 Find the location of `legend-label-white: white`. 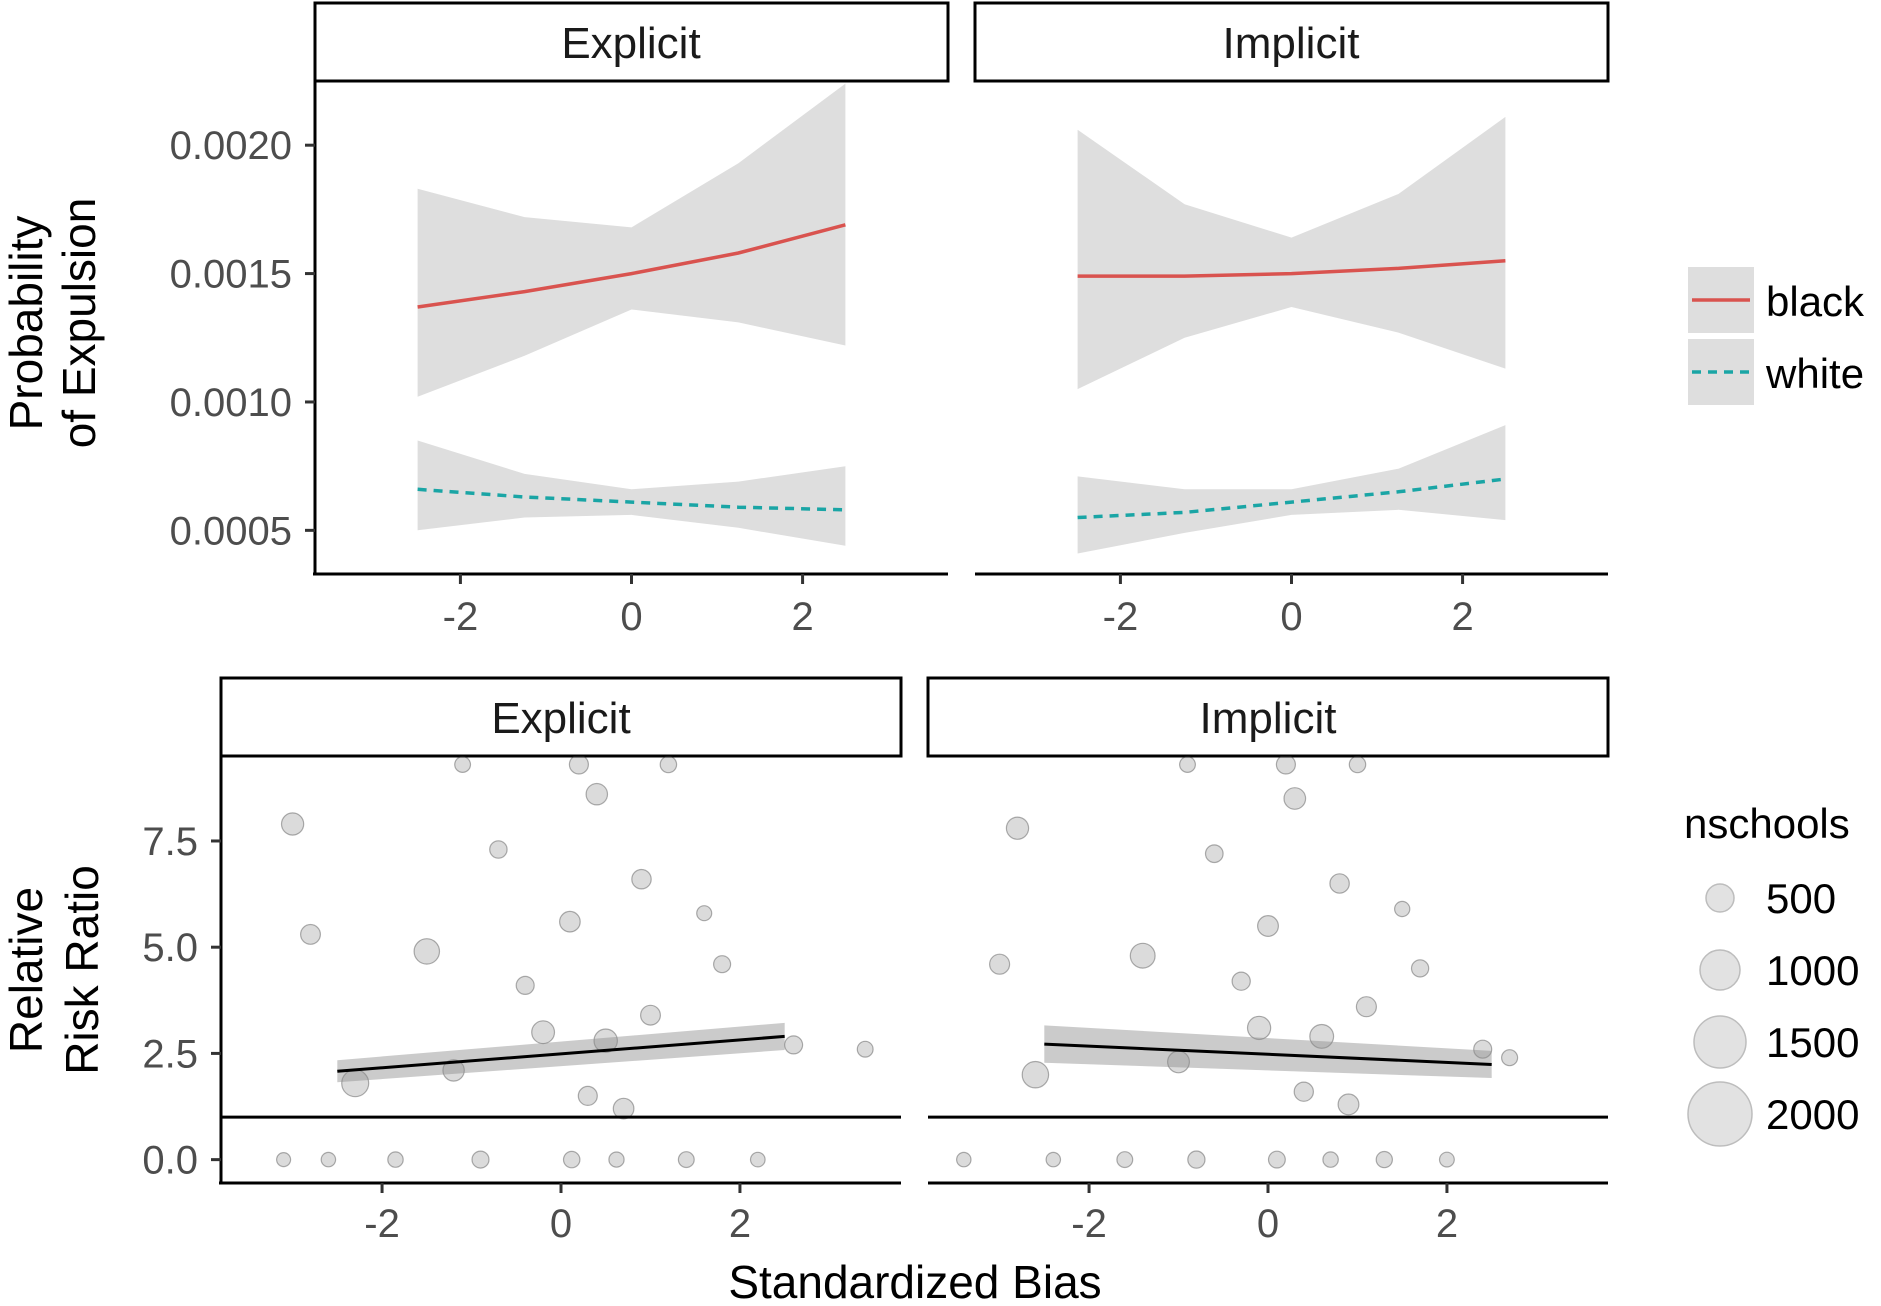

legend-label-white: white is located at coordinates (1814, 373).